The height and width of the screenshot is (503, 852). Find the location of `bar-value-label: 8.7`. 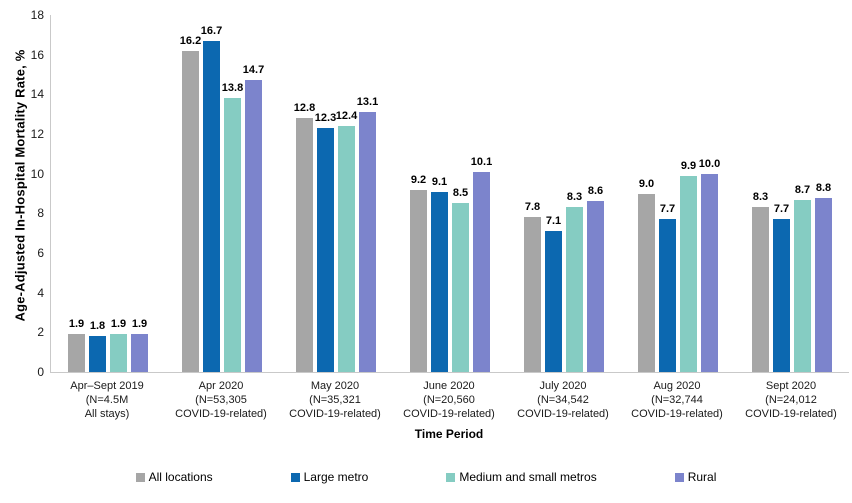

bar-value-label: 8.7 is located at coordinates (802, 189).